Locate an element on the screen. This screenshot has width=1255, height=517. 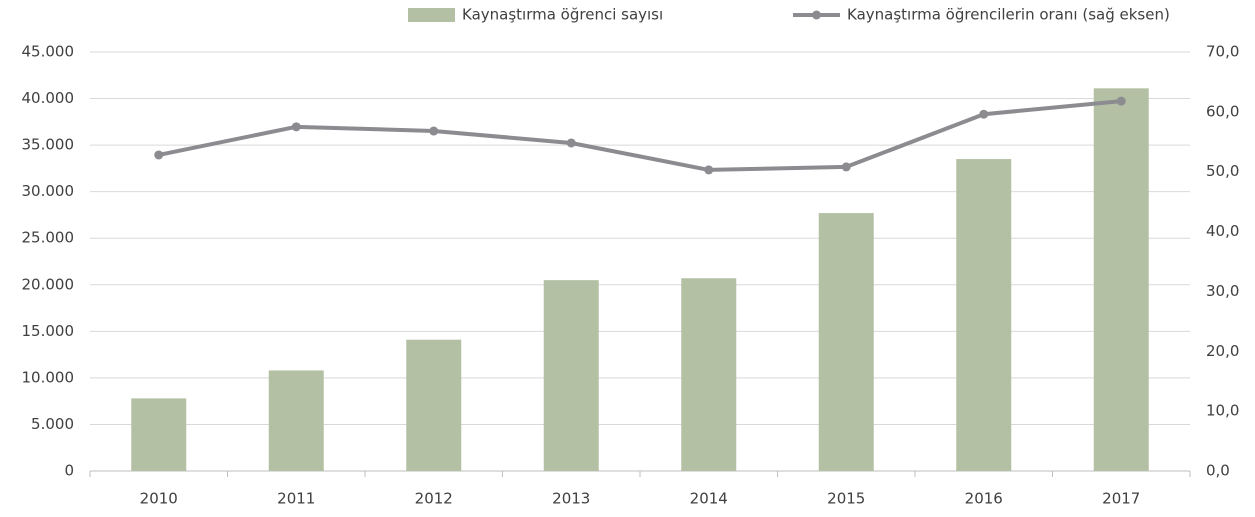
x-tick-label: 2011 is located at coordinates (296, 499).